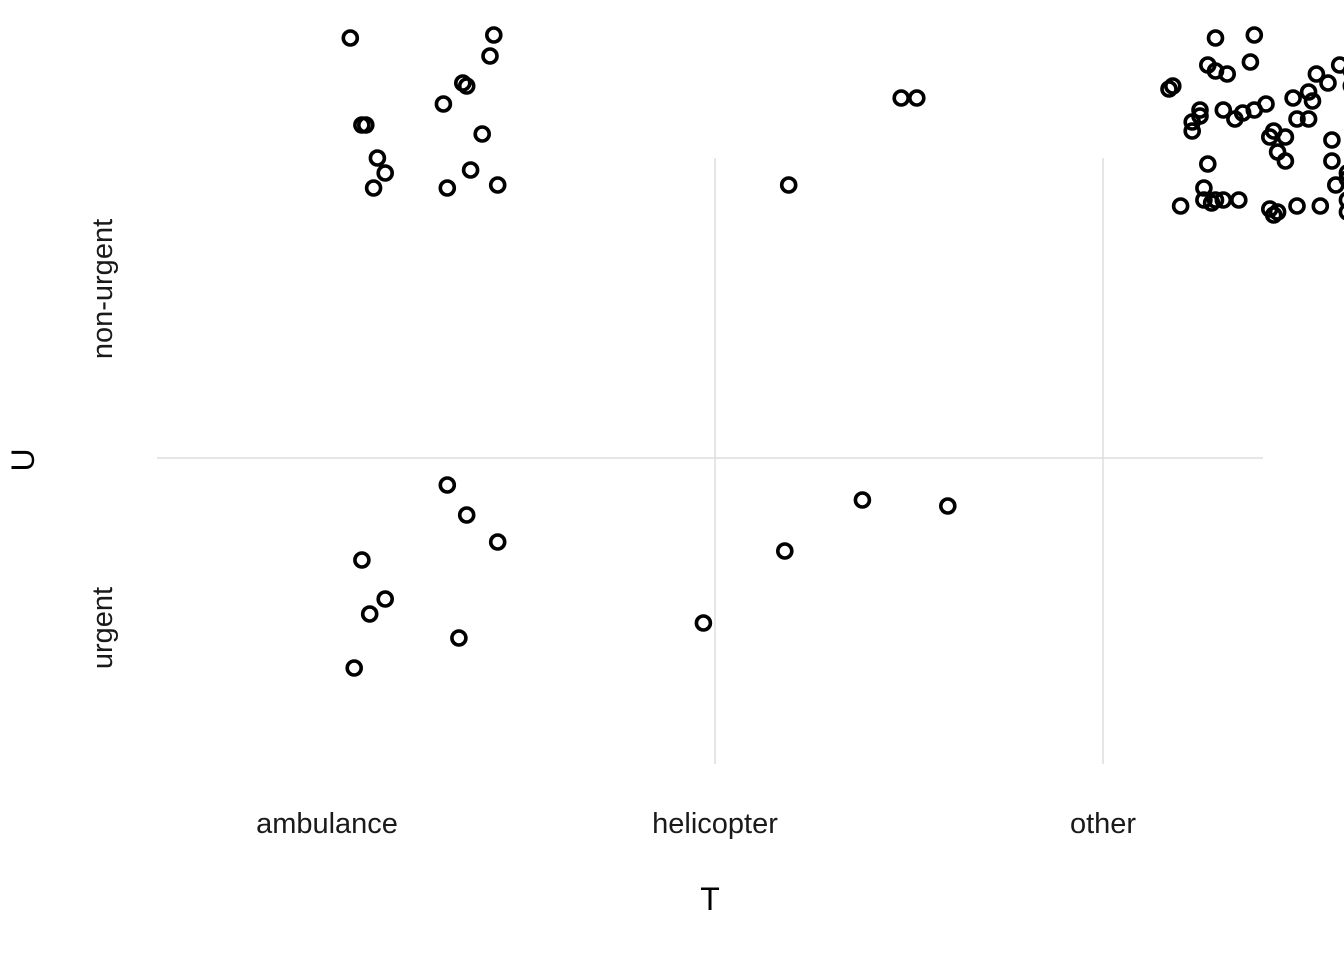 The height and width of the screenshot is (960, 1344). I want to click on x-tick-label-other: other, so click(1103, 824).